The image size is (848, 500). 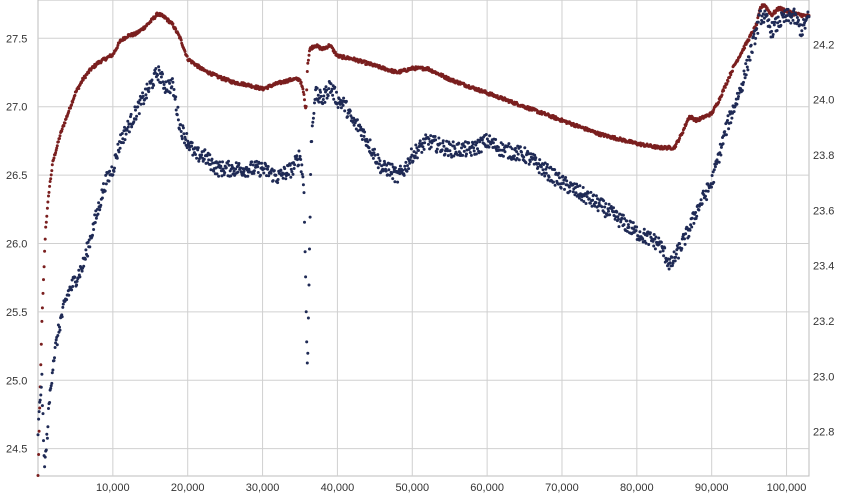 I want to click on left-tick-label: 26.0, so click(x=16, y=244).